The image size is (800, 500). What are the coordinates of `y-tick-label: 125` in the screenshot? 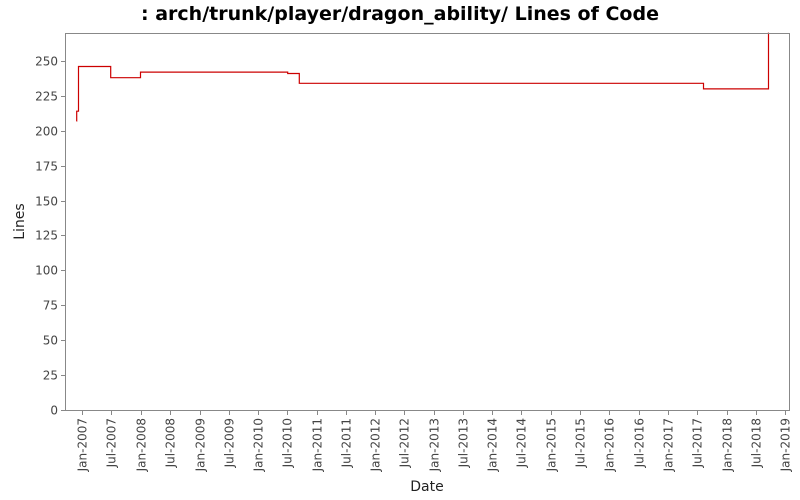 It's located at (46, 236).